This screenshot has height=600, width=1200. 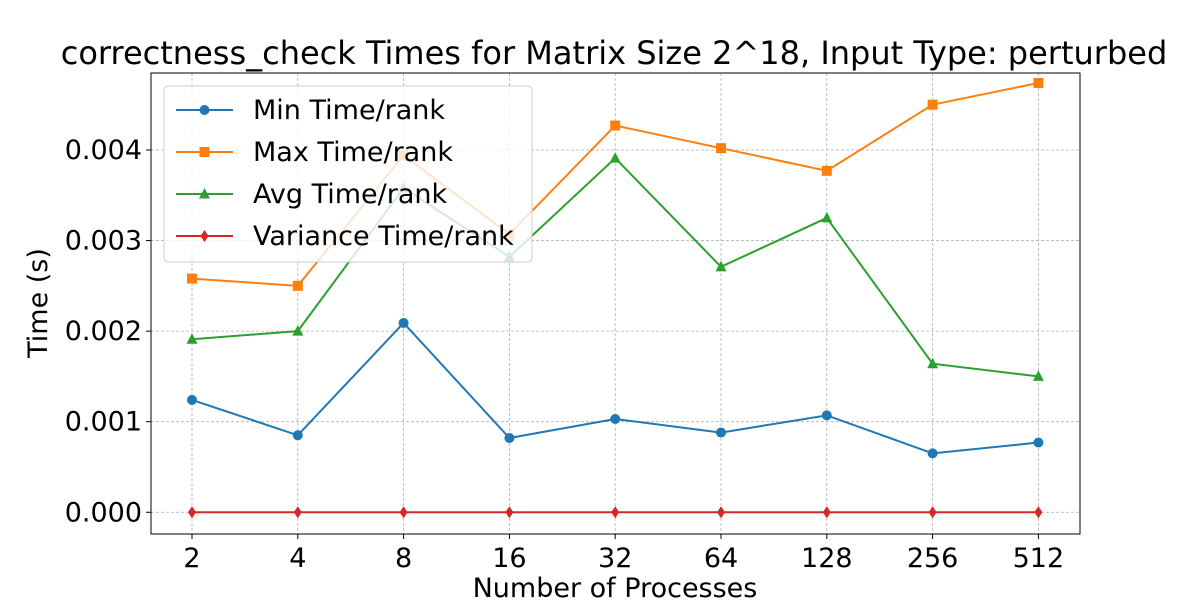 I want to click on legend-item-avg-time-rank: Avg Time/rank, so click(x=312, y=194).